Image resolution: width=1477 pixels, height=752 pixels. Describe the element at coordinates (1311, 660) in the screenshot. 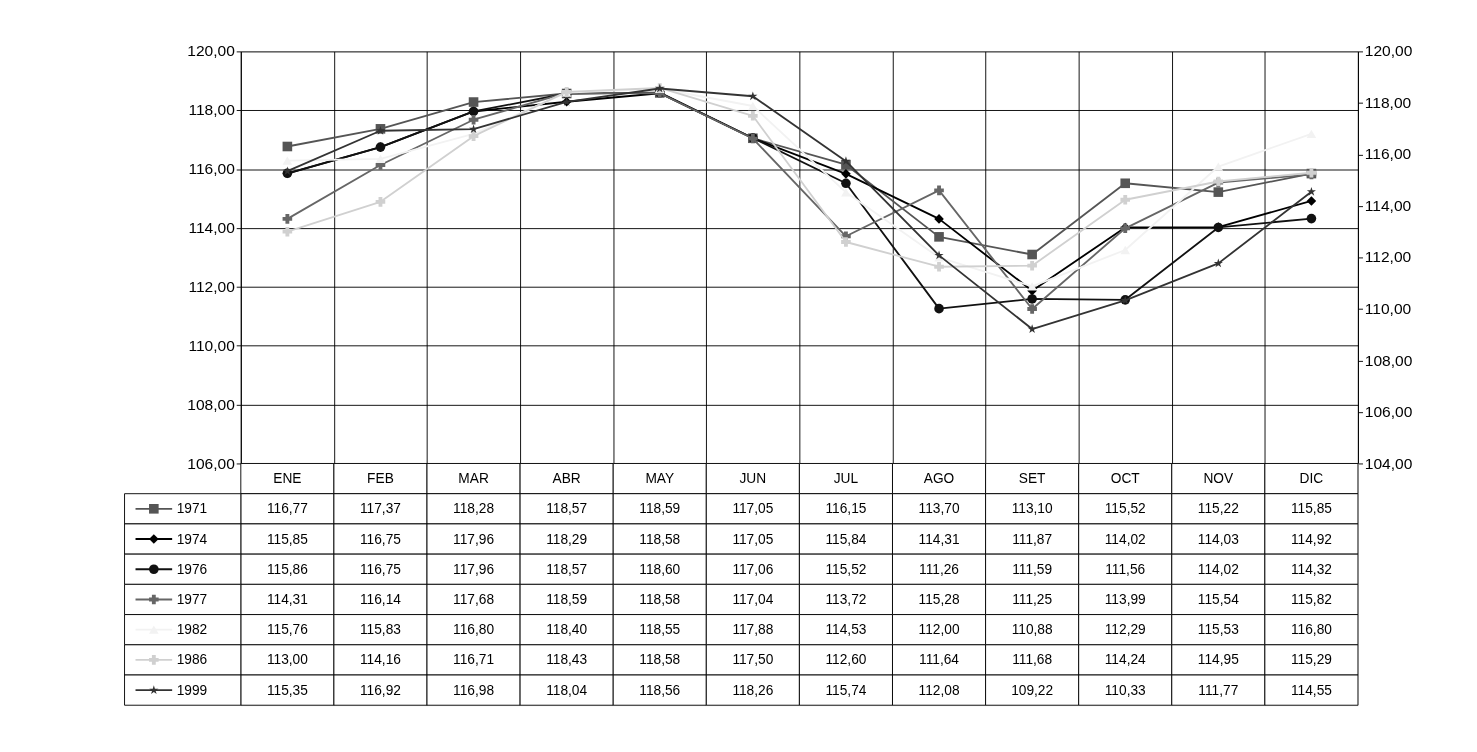

I see `data-label: 115,29` at that location.